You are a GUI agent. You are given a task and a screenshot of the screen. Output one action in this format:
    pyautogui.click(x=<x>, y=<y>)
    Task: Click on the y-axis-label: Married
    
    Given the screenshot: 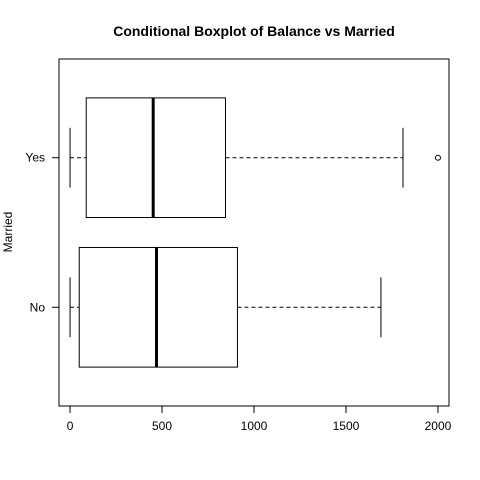 What is the action you would take?
    pyautogui.click(x=8, y=232)
    